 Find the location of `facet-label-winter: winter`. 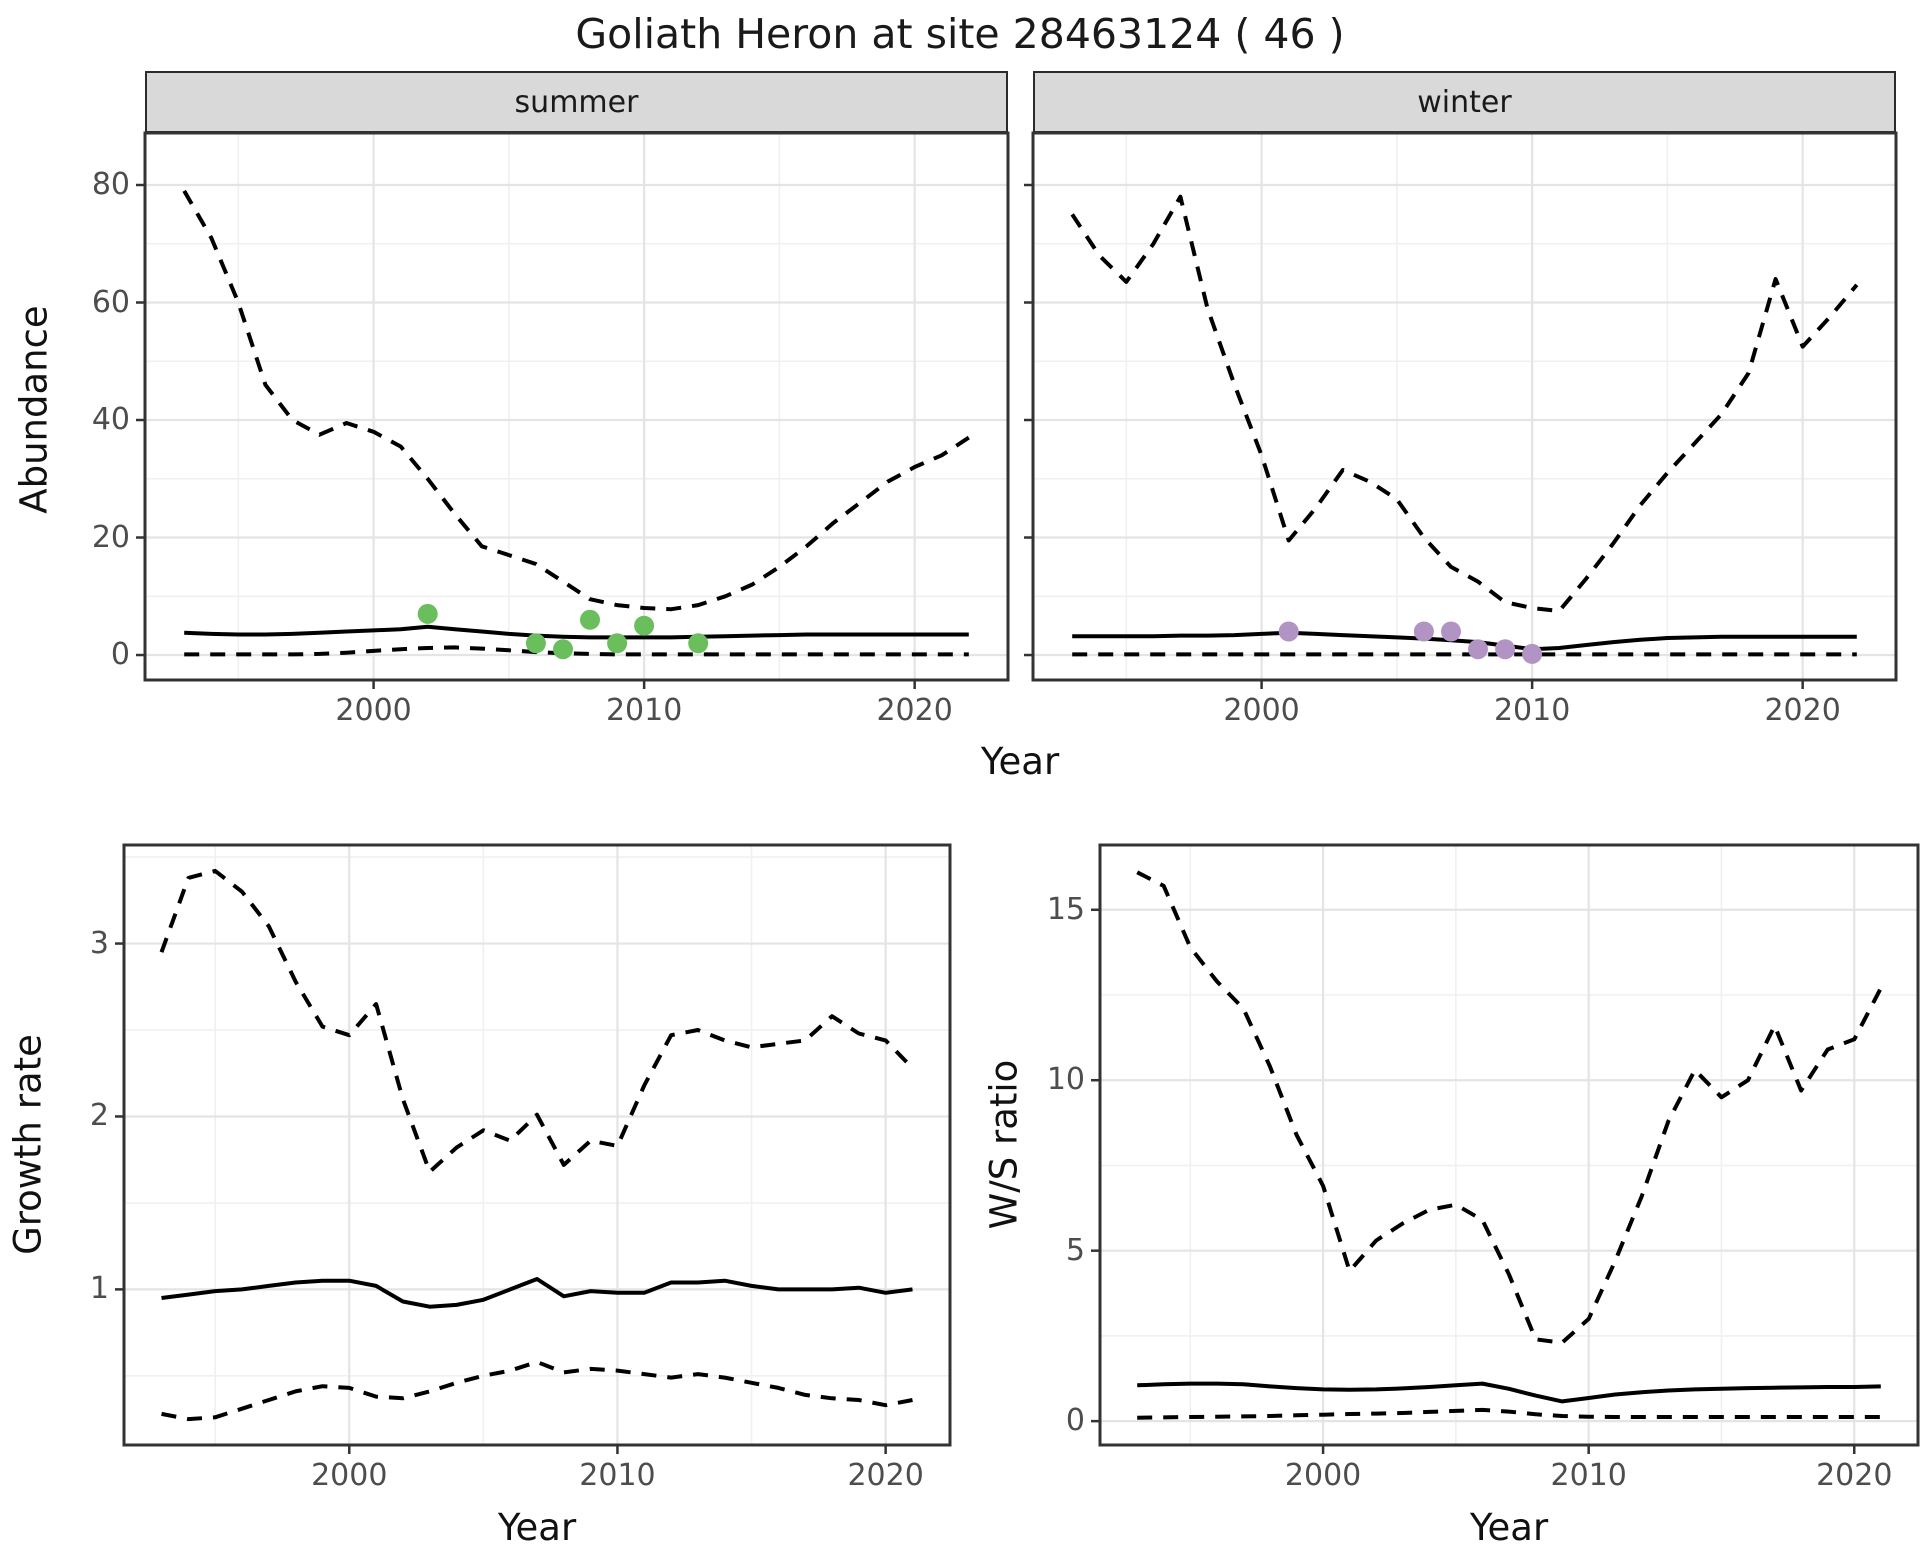

facet-label-winter: winter is located at coordinates (1464, 102).